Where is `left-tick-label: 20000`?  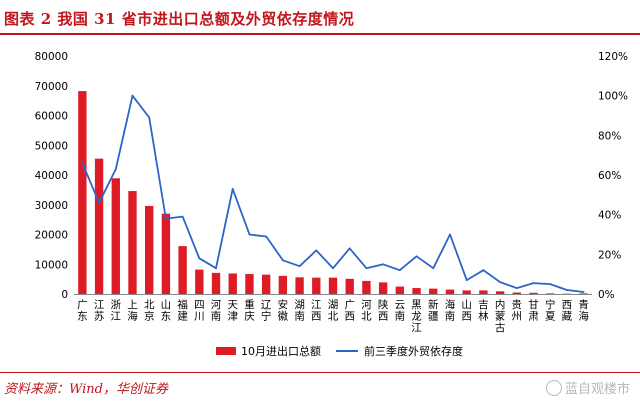 left-tick-label: 20000 is located at coordinates (51, 236).